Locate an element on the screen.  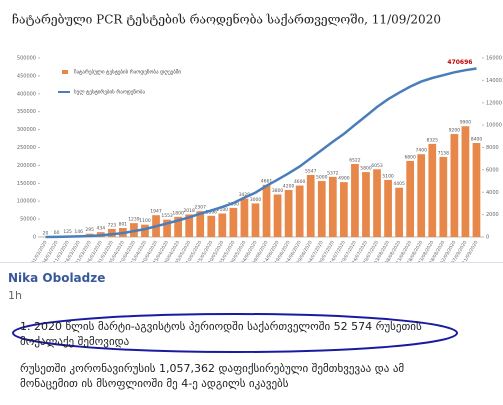
value-label: 2307 is located at coordinates (200, 208).